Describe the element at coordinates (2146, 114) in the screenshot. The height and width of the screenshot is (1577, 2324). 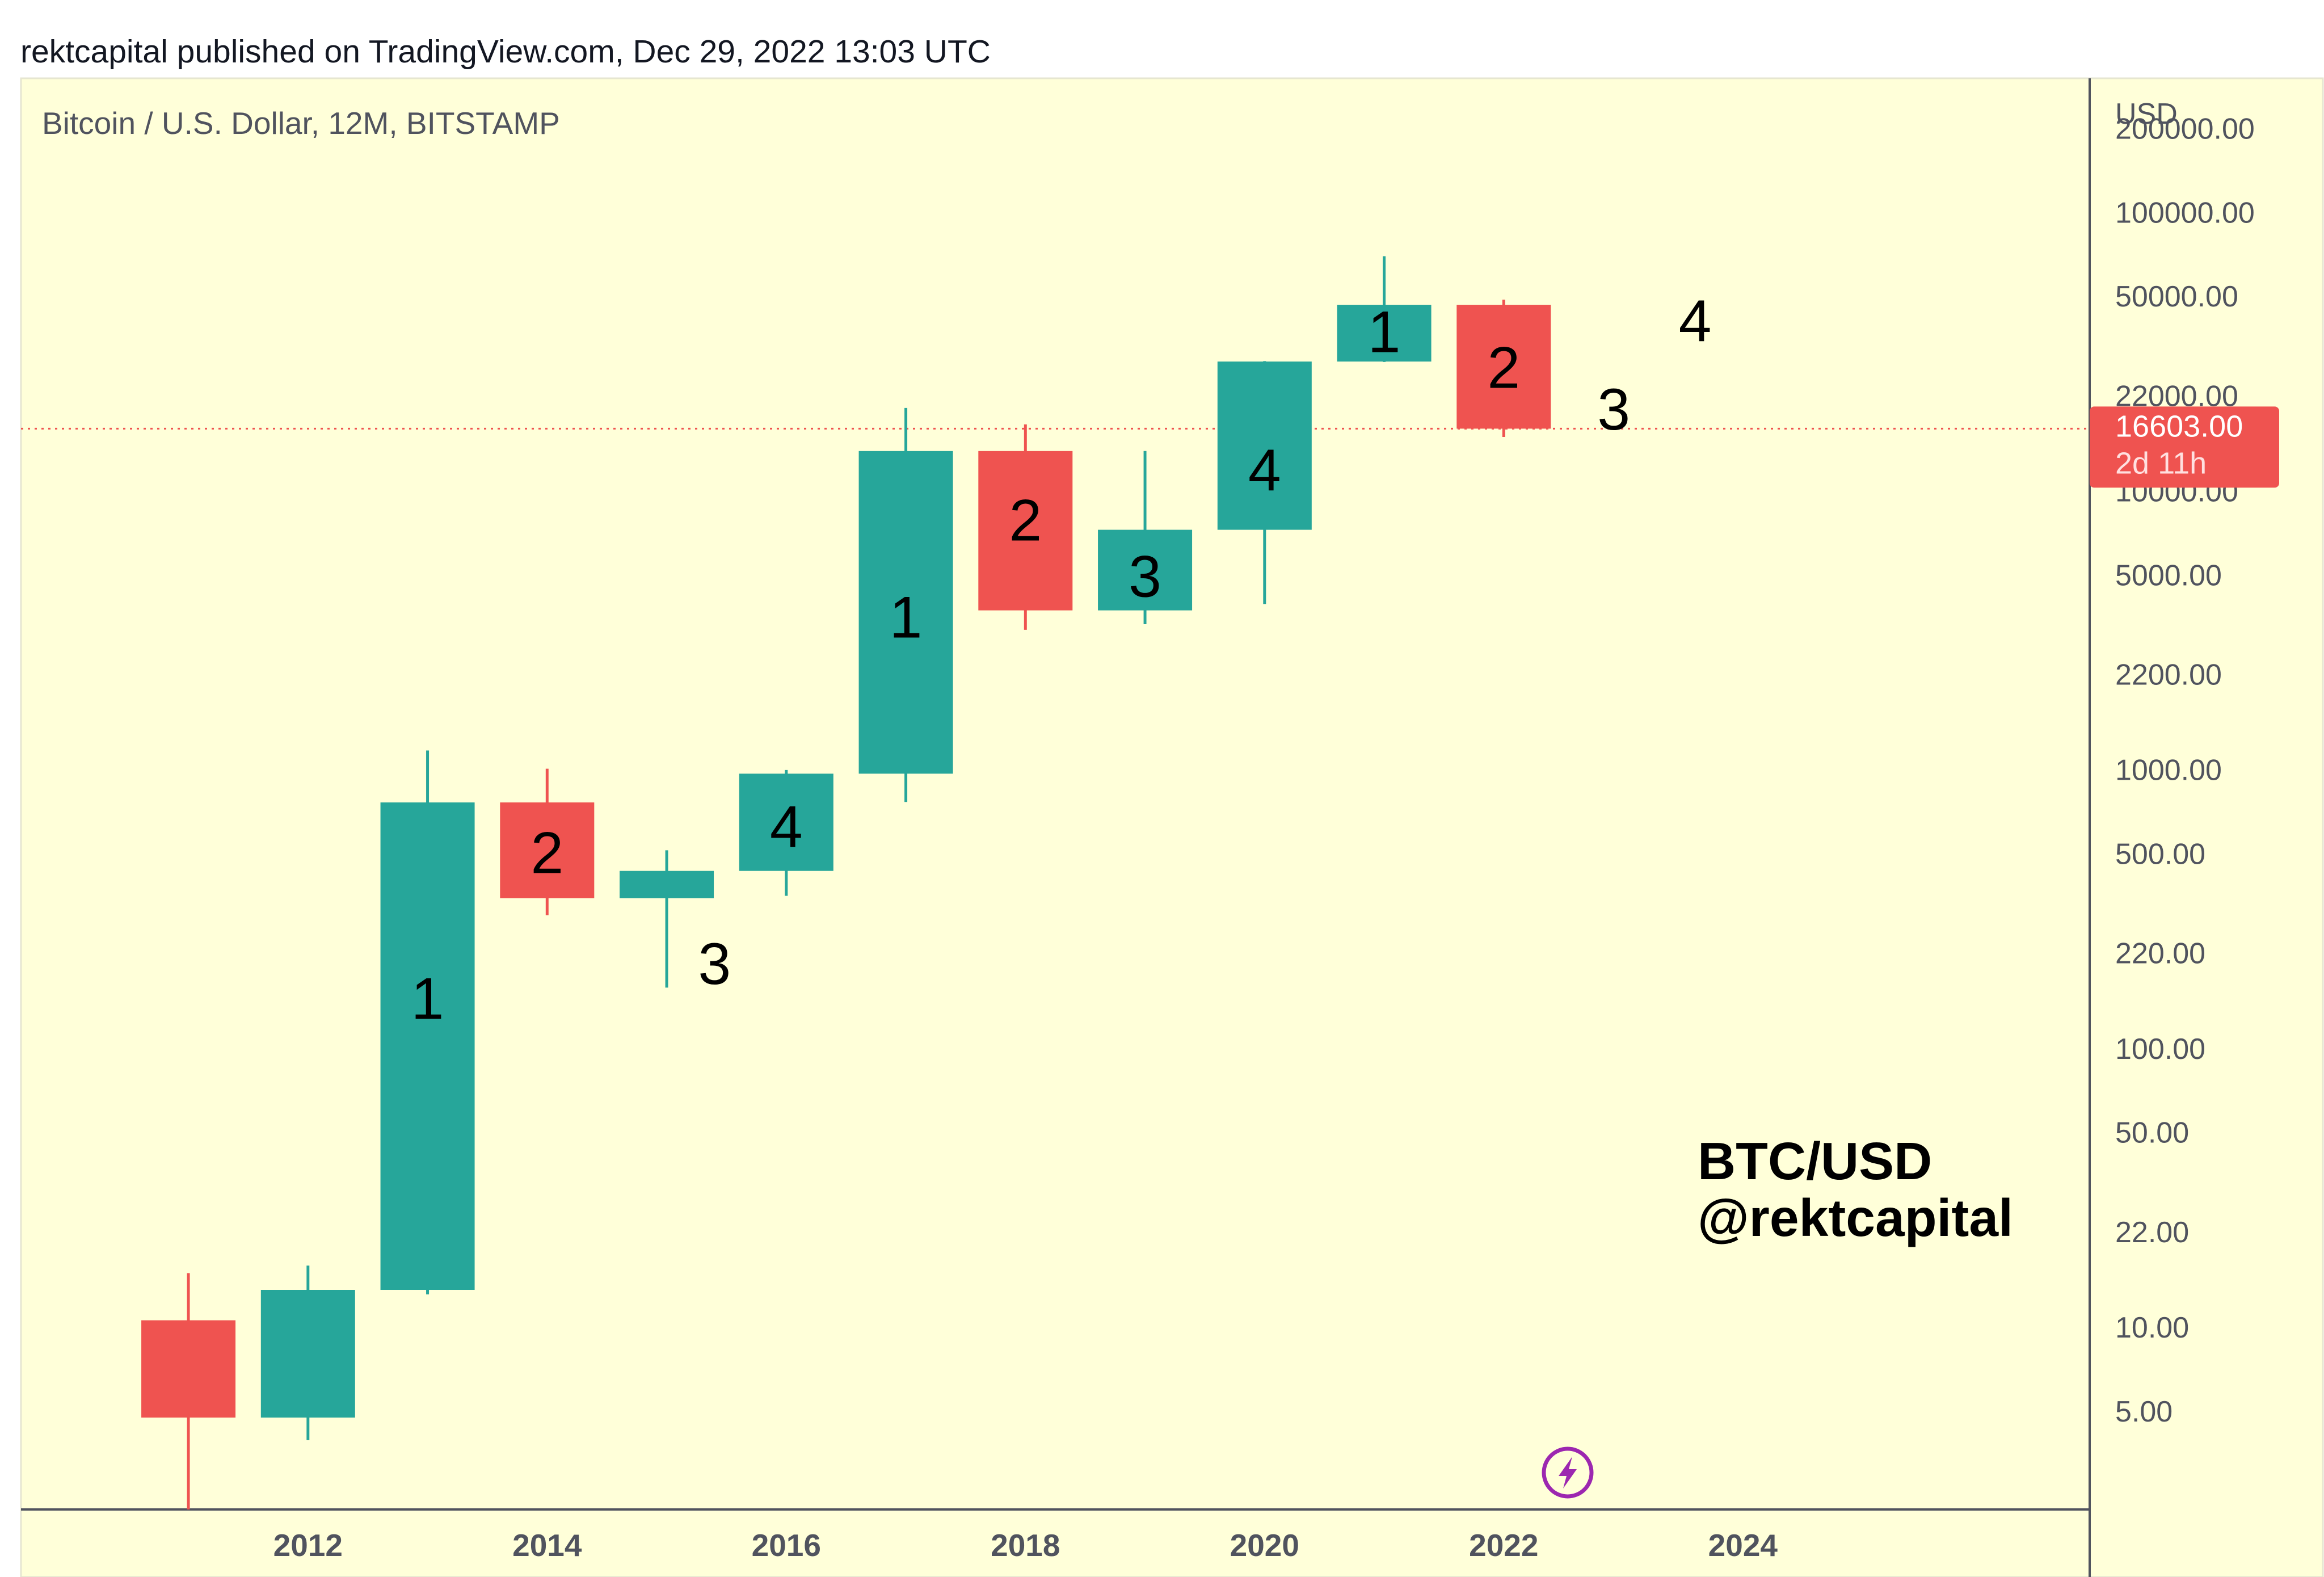
I see `currency-label: USD` at that location.